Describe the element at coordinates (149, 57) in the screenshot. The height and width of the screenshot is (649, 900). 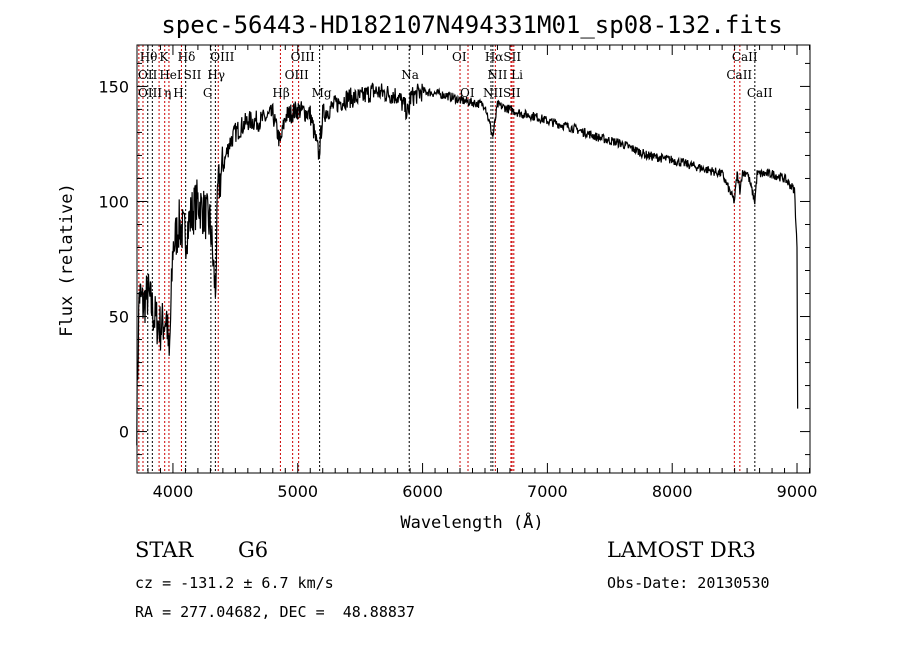
I see `marker-label: Hθ` at that location.